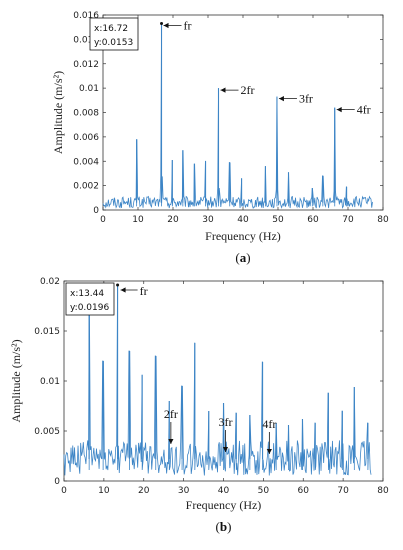  What do you see at coordinates (383, 220) in the screenshot?
I see `chart-a-xtick-label: 80` at bounding box center [383, 220].